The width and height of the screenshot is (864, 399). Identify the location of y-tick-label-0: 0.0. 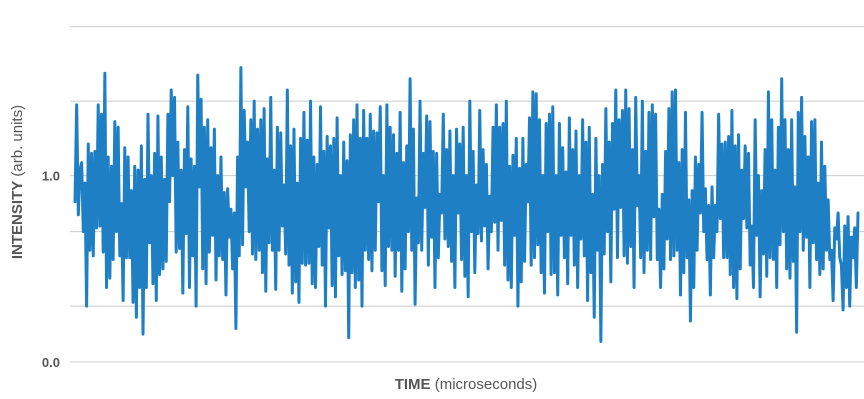
(51, 362).